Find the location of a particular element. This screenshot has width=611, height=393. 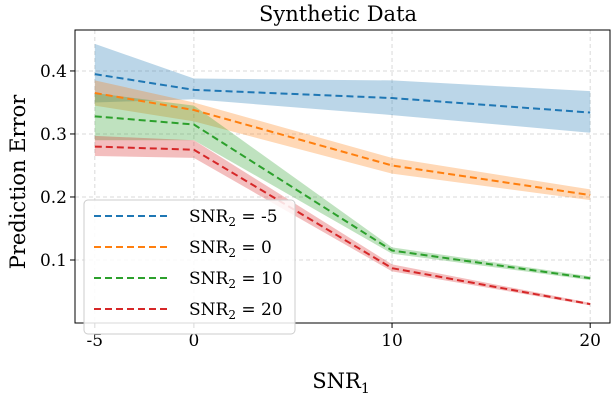

legend-label: SNR2 = 20 is located at coordinates (236, 311).